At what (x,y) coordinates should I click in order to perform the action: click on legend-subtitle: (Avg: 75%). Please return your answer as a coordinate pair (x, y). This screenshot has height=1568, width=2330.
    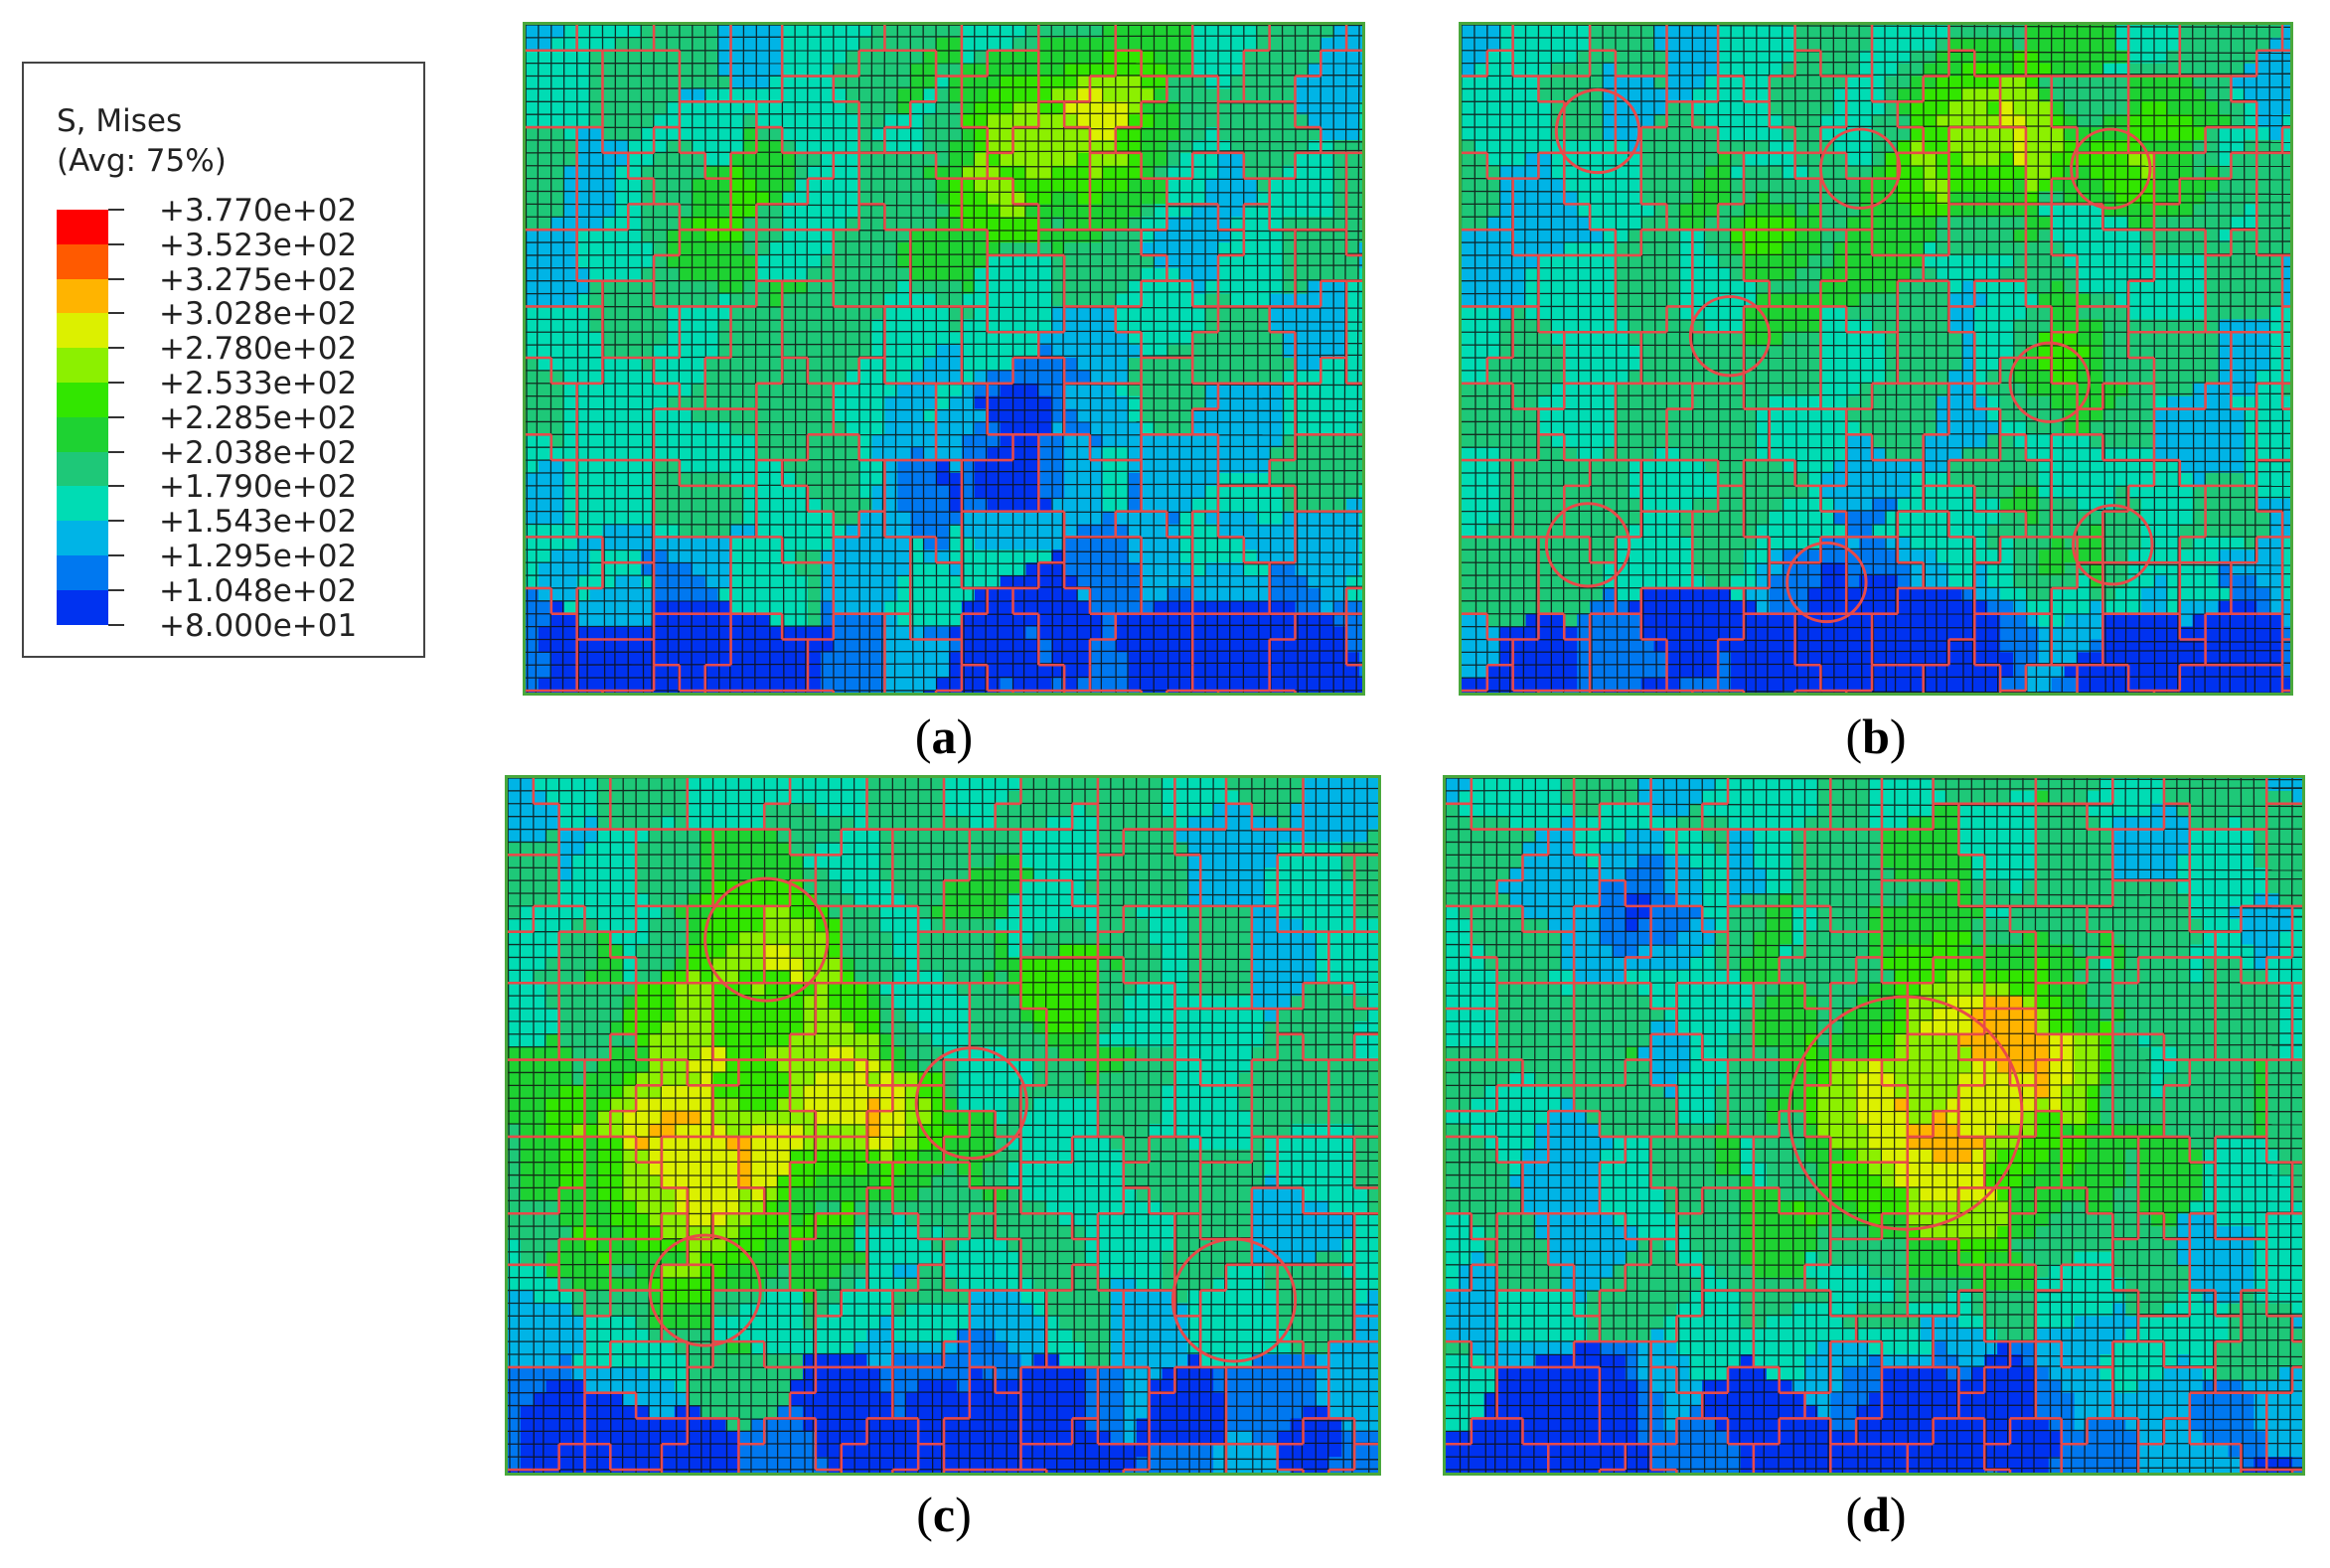
    Looking at the image, I should click on (142, 161).